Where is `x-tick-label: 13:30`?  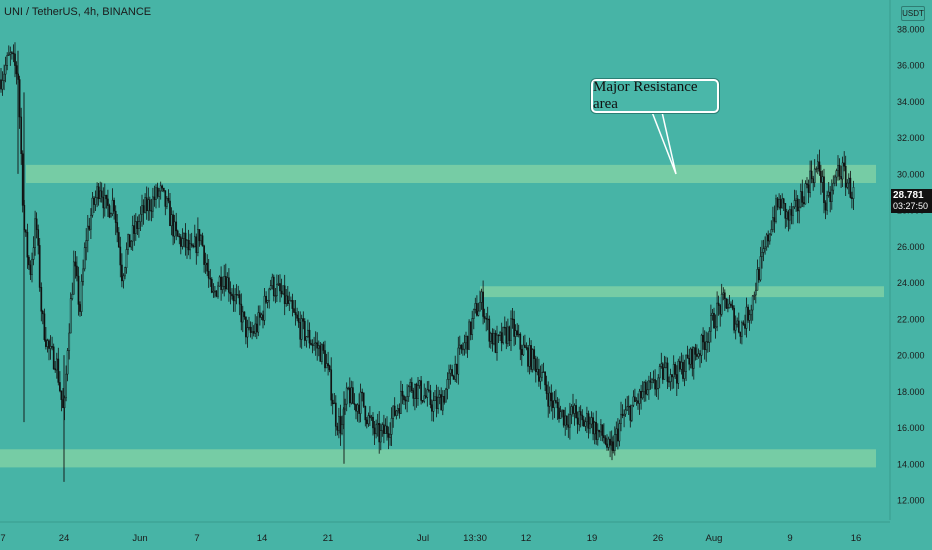 x-tick-label: 13:30 is located at coordinates (475, 538).